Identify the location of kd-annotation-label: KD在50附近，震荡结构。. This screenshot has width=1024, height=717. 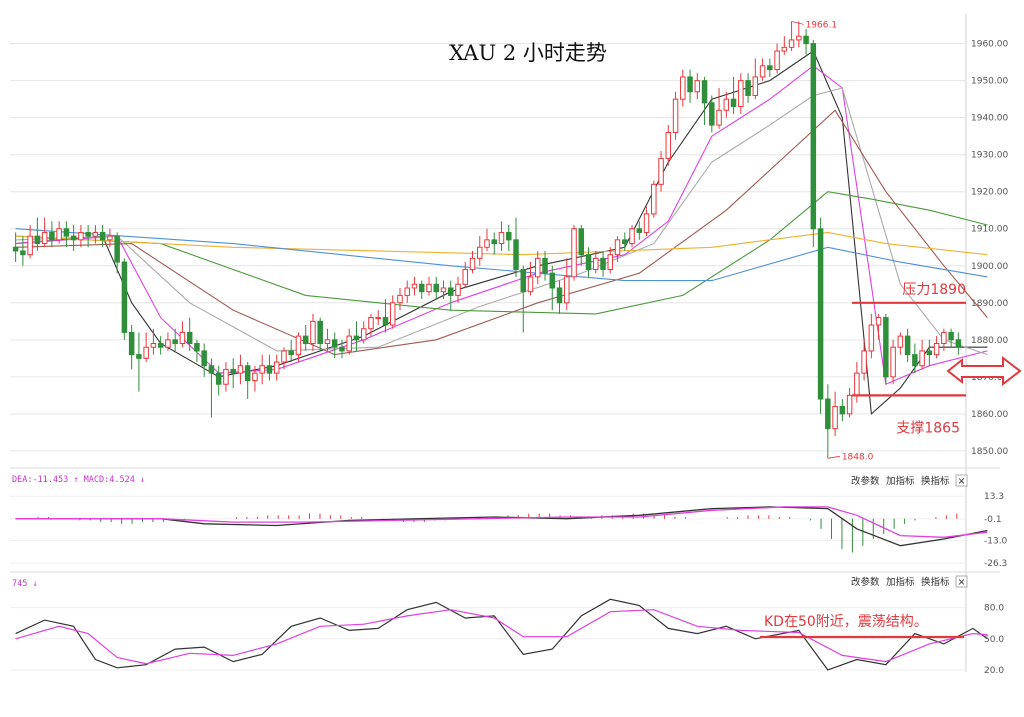
(846, 622).